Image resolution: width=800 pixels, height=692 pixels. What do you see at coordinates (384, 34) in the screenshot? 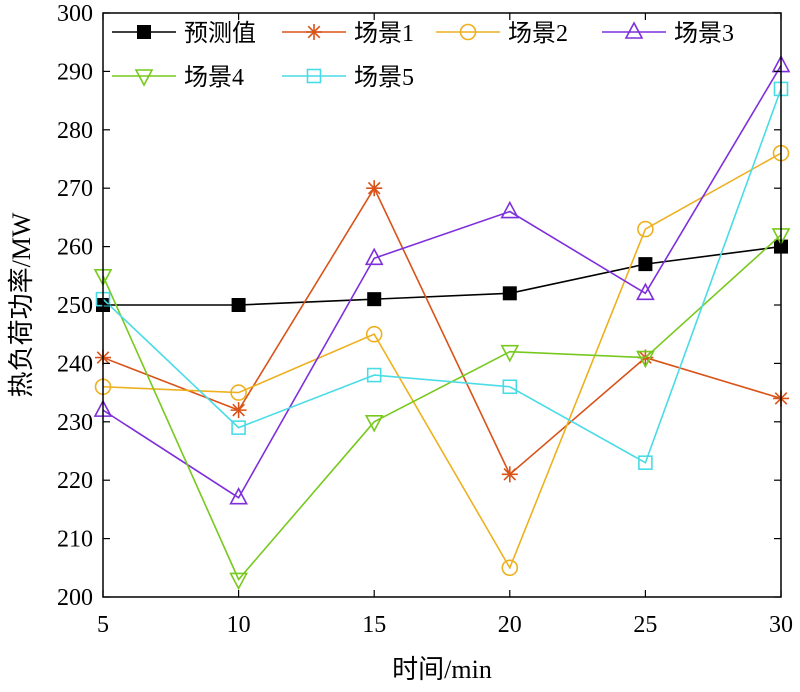
I see `legend-label: 场景1` at bounding box center [384, 34].